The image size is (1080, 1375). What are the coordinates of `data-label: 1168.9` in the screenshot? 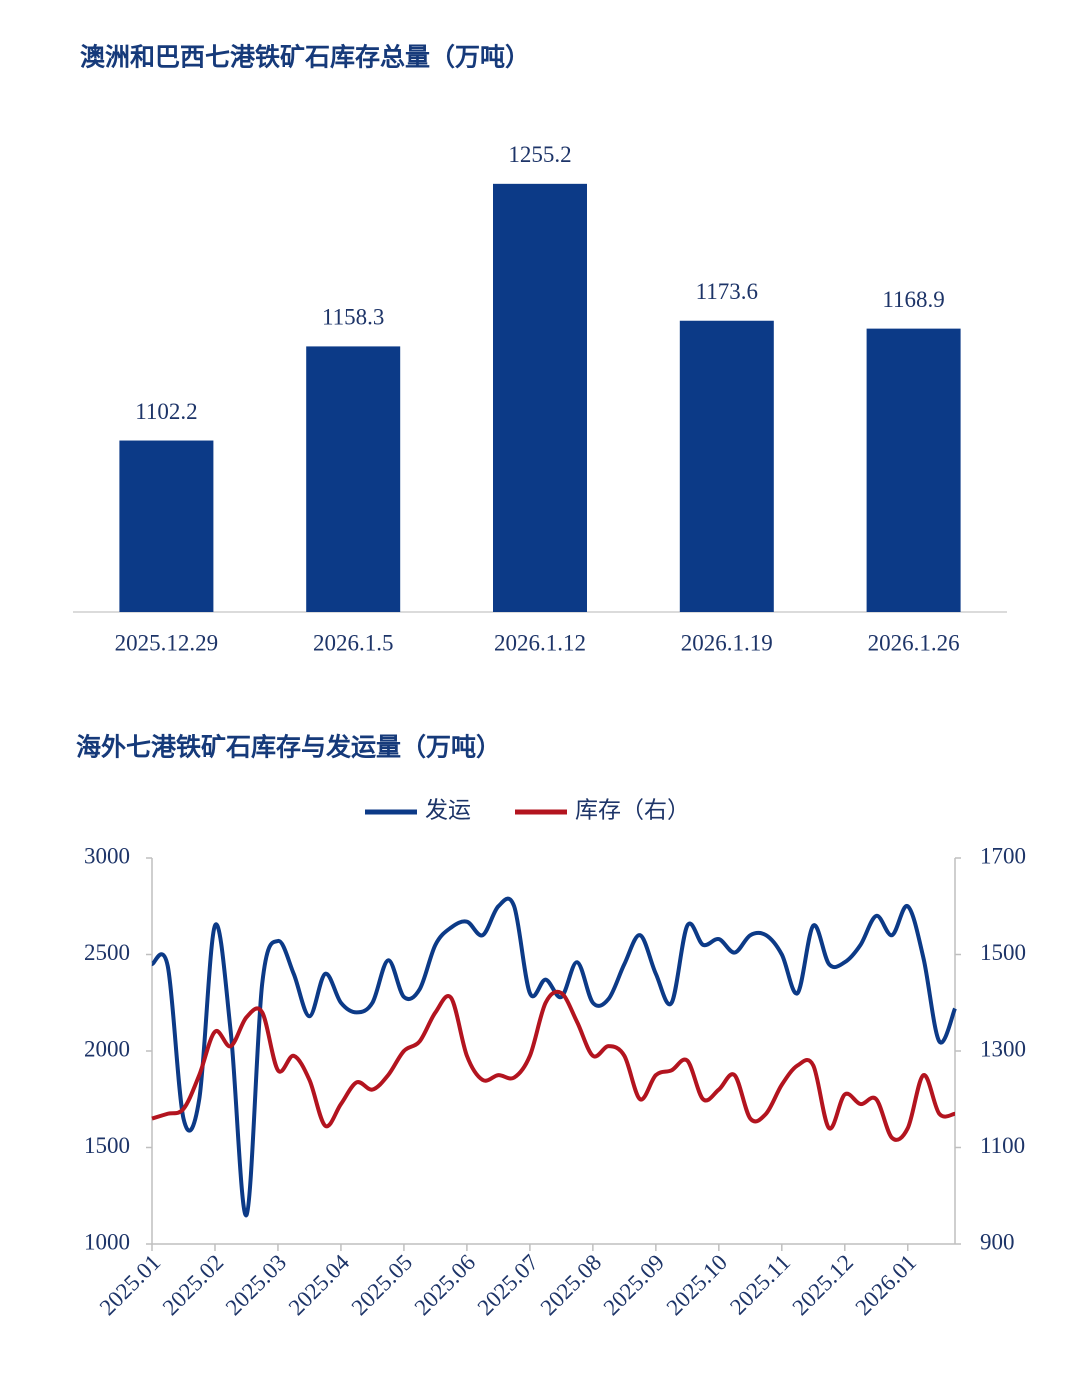 It's located at (913, 299).